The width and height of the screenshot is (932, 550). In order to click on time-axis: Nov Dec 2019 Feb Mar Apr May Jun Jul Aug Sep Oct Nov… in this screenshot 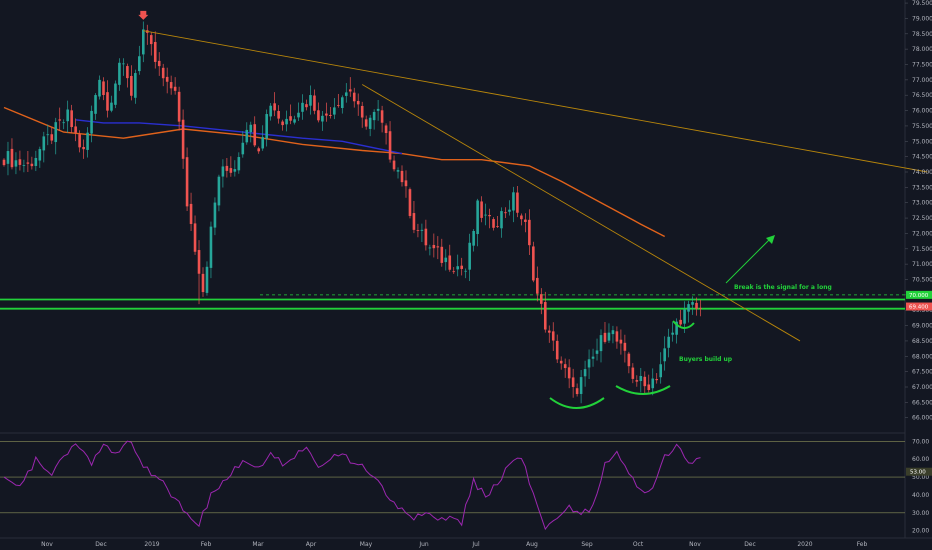, I will do `click(454, 544)`.